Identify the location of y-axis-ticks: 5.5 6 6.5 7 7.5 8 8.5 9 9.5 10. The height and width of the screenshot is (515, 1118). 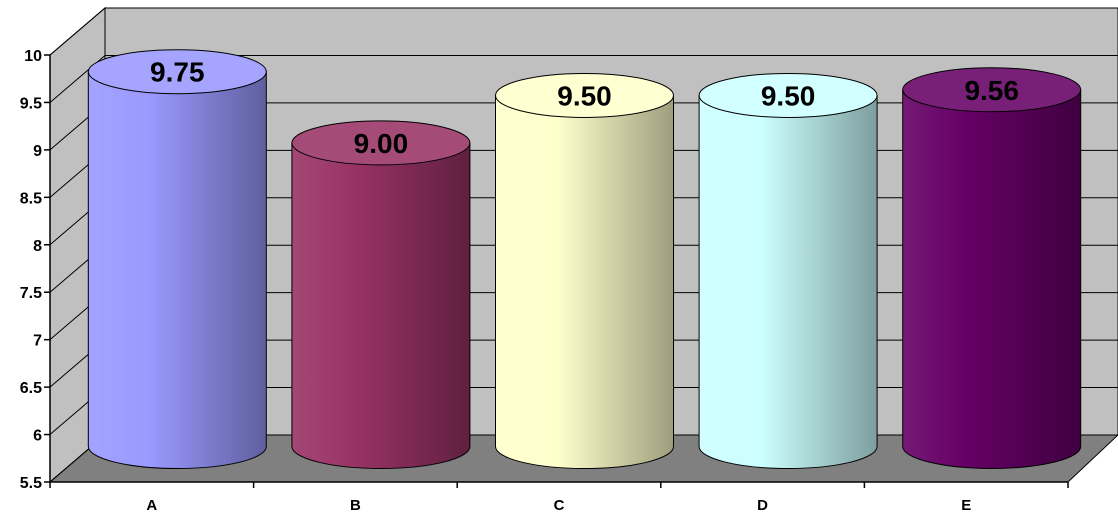
(35, 270).